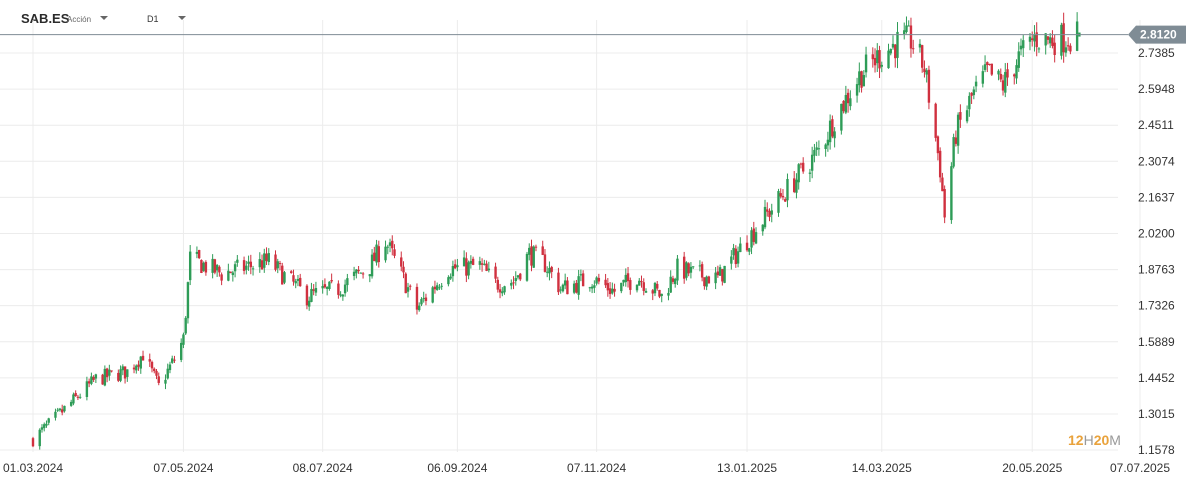 This screenshot has width=1200, height=486. What do you see at coordinates (1156, 197) in the screenshot?
I see `y-tick-label: 2.1637` at bounding box center [1156, 197].